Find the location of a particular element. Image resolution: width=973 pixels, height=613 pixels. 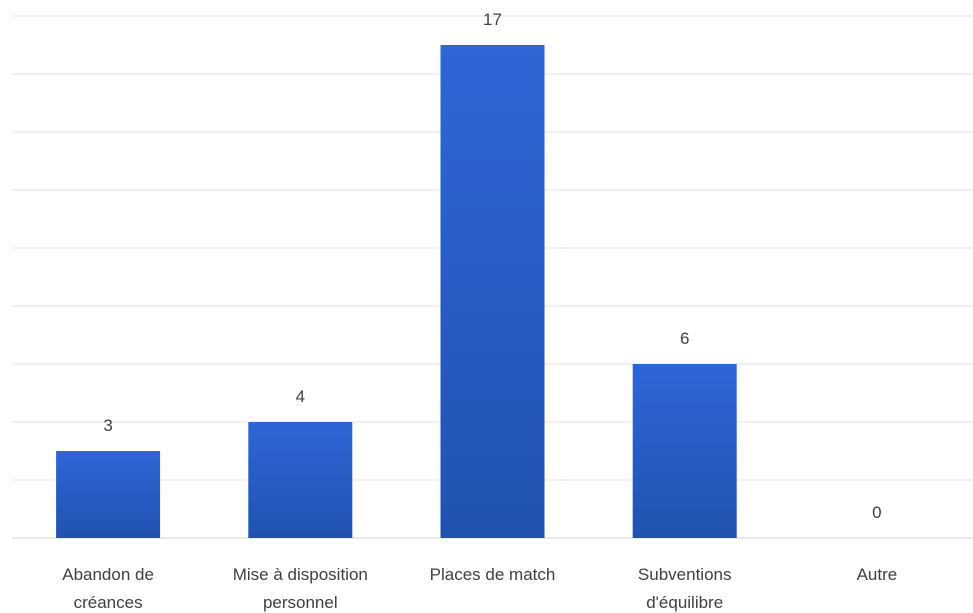

data-label: 4 is located at coordinates (300, 396).